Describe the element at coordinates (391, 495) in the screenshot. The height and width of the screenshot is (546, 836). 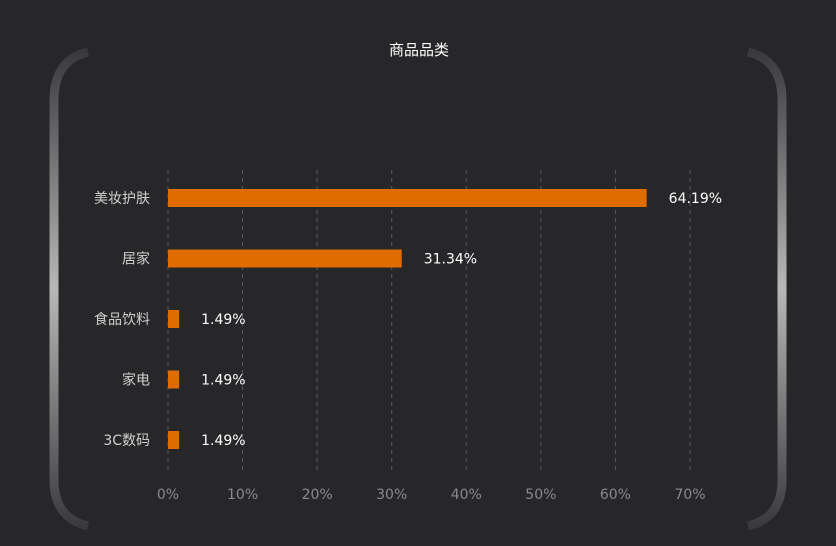
I see `x-tick-label: 30%` at that location.